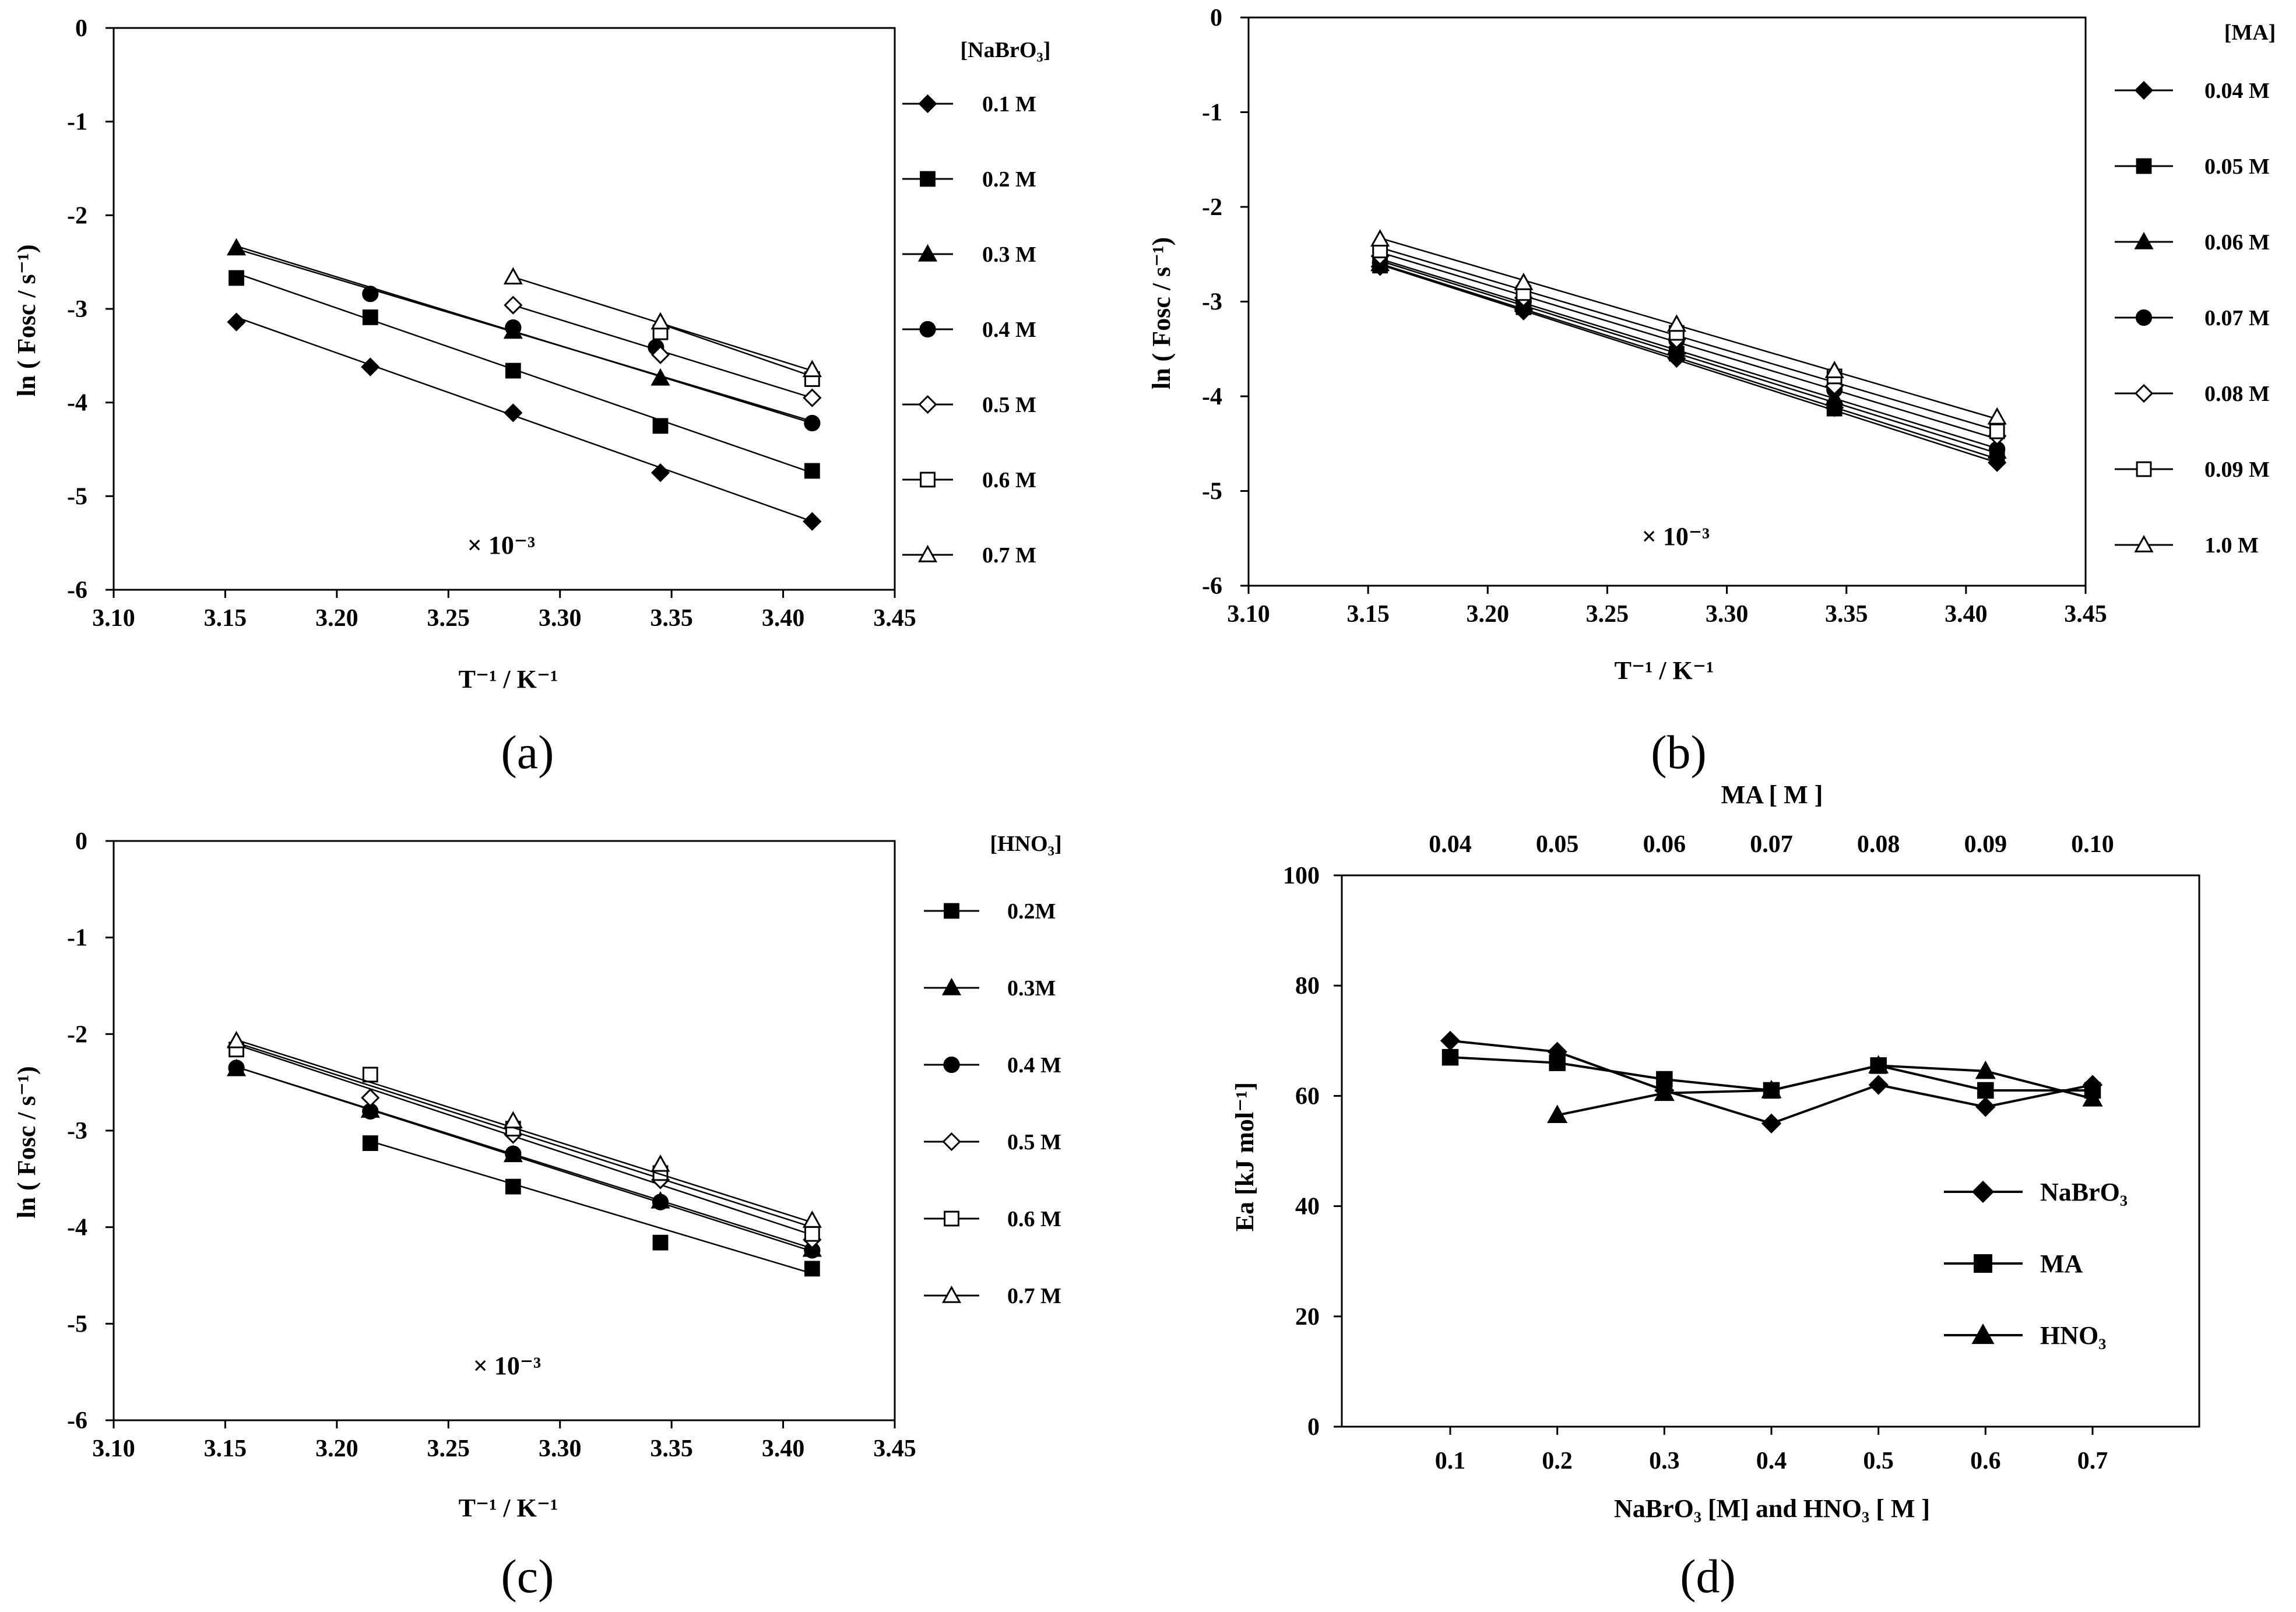  I want to click on legend-title: [HNO₃], so click(1025, 844).